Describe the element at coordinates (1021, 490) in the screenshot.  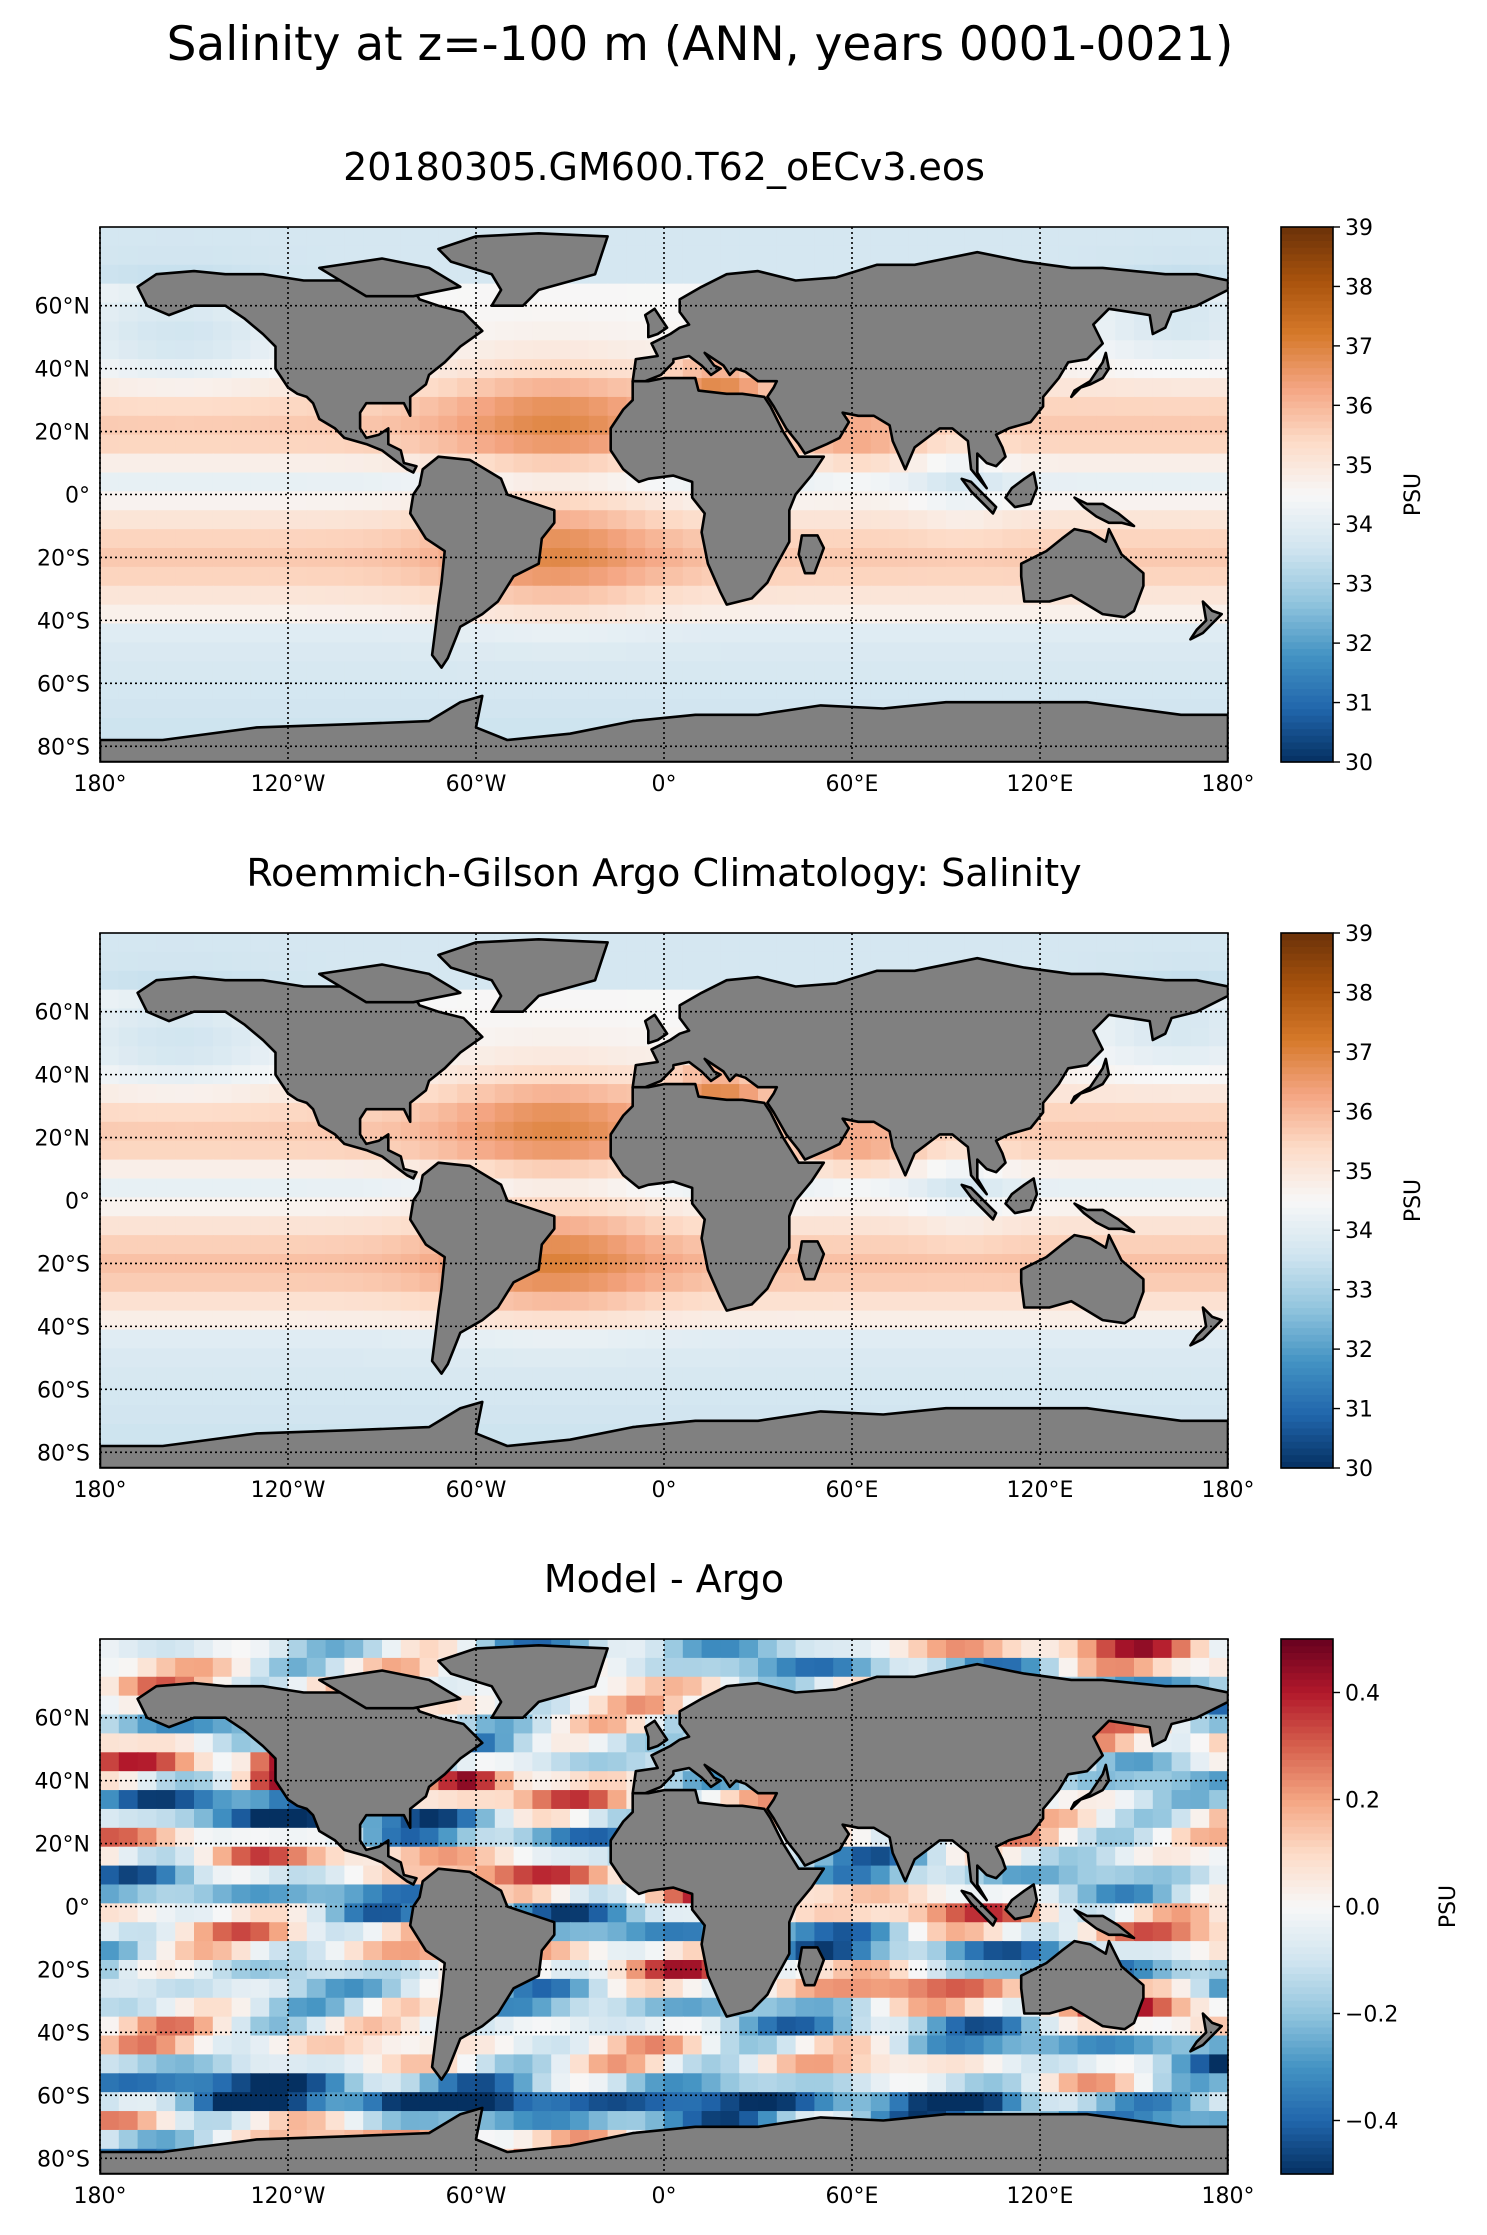
I see `coastline` at that location.